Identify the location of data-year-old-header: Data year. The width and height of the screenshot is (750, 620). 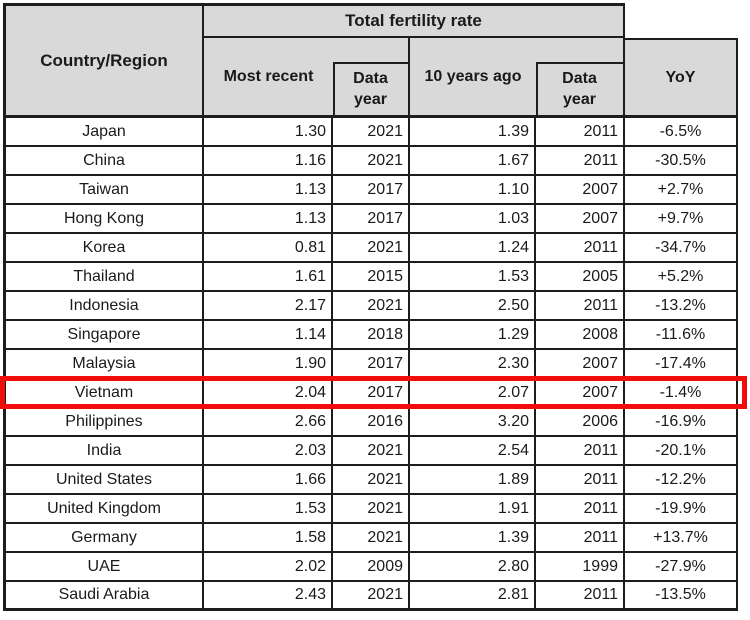
(580, 78).